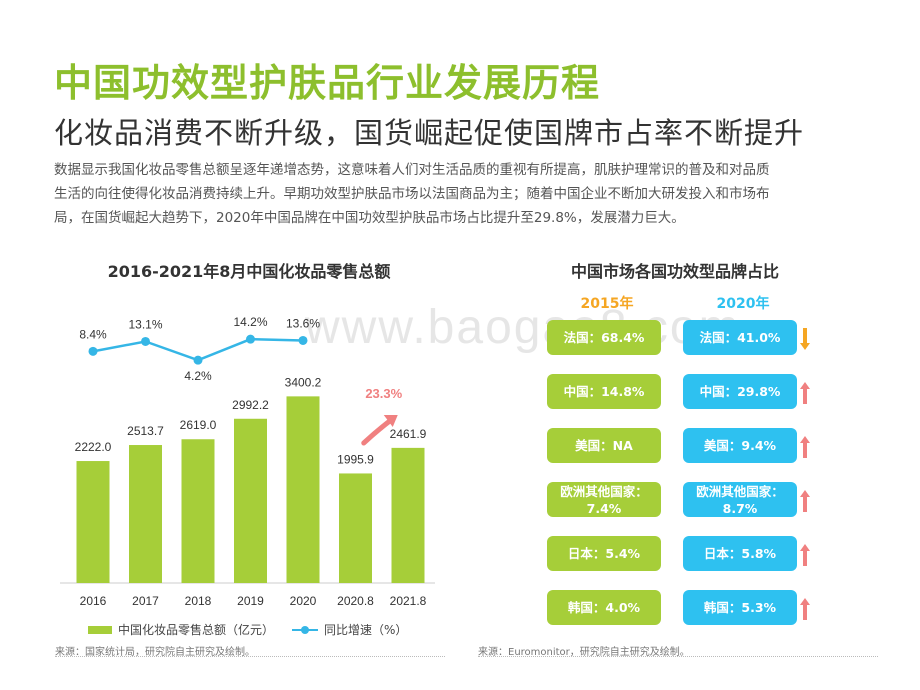 This screenshot has width=920, height=690. Describe the element at coordinates (604, 391) in the screenshot. I see `share-2015-cell: 中国：14.8%` at that location.